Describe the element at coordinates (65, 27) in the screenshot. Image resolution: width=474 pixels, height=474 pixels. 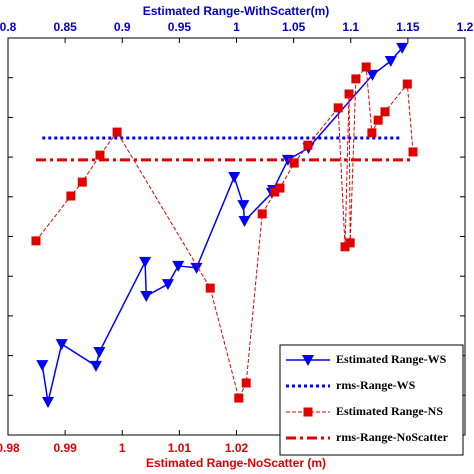
I see `x2-tick-label: 0.85` at that location.